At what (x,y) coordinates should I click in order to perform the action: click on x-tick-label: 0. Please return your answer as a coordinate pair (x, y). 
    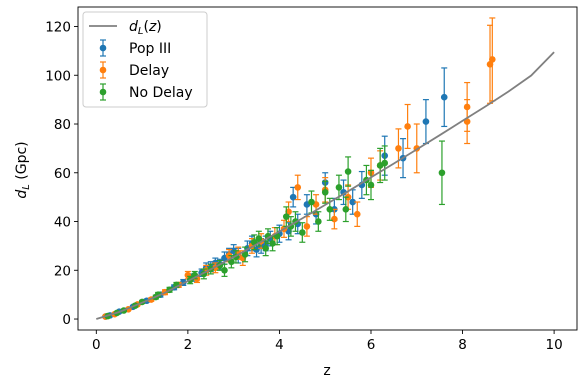
    Looking at the image, I should click on (96, 345).